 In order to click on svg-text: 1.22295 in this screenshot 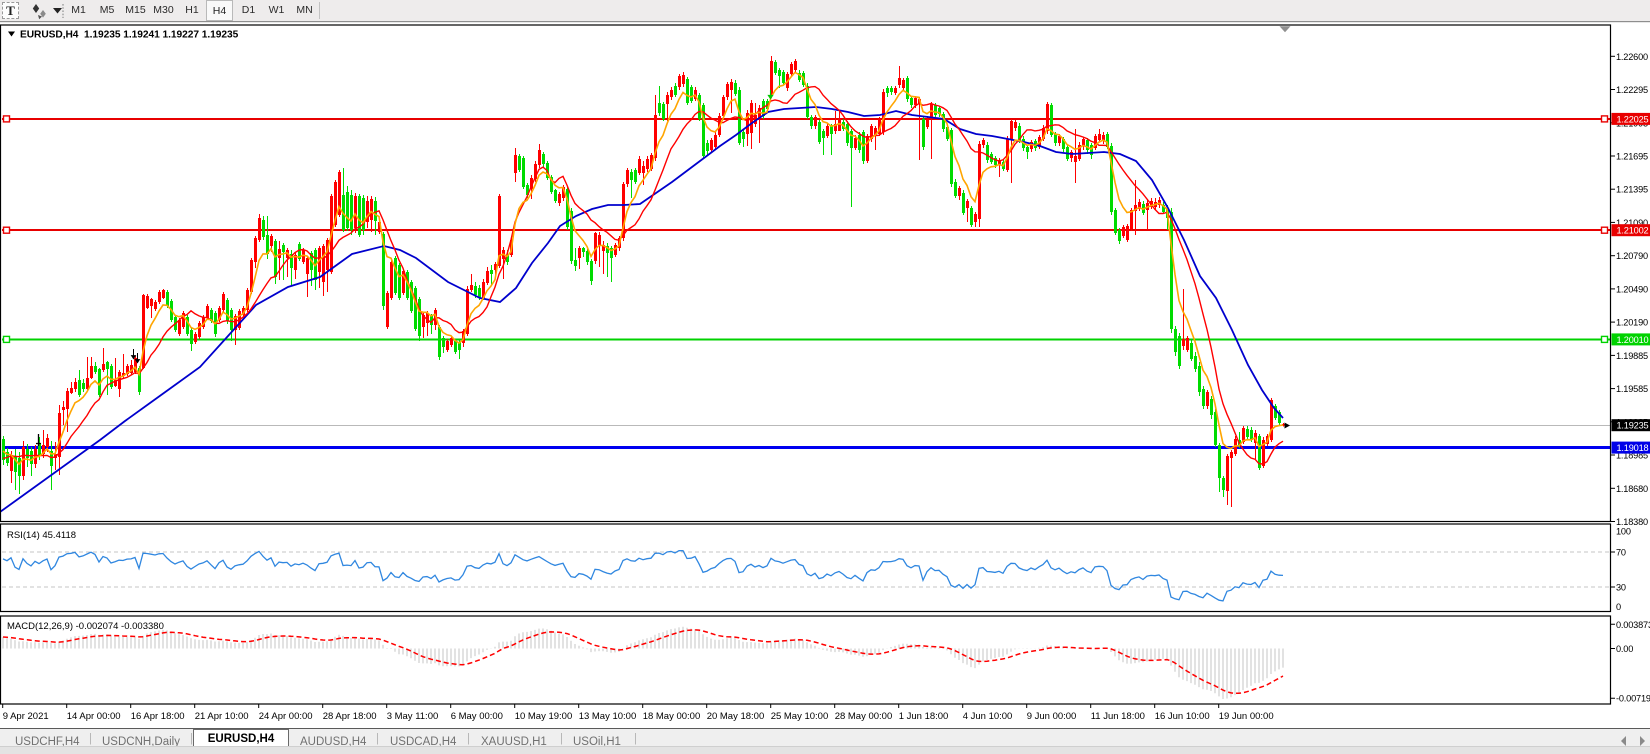, I will do `click(1632, 90)`.